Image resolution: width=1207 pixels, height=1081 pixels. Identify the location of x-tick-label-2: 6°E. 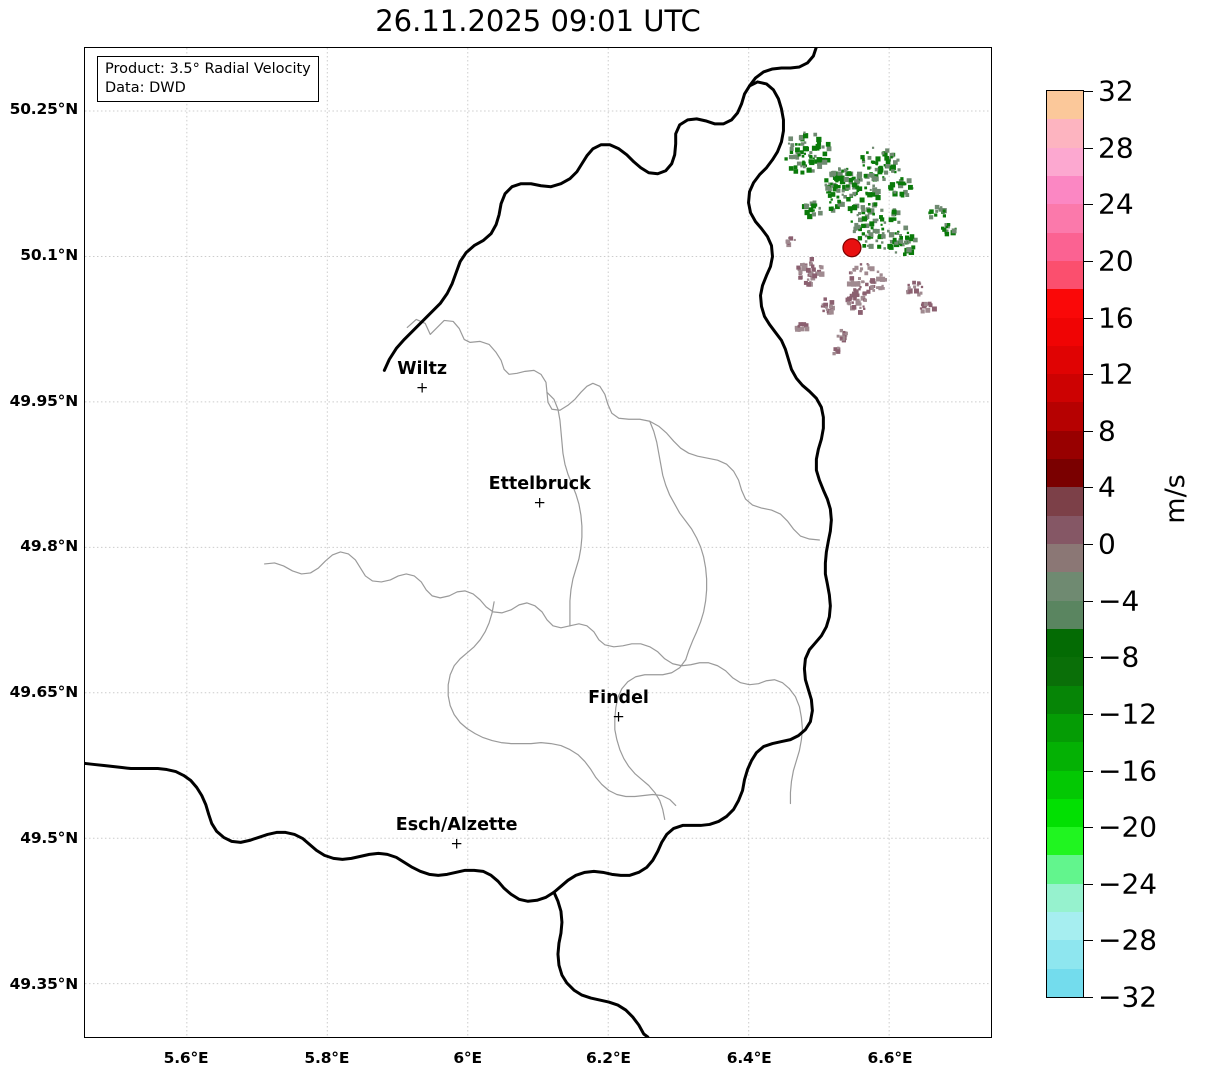
(467, 1058).